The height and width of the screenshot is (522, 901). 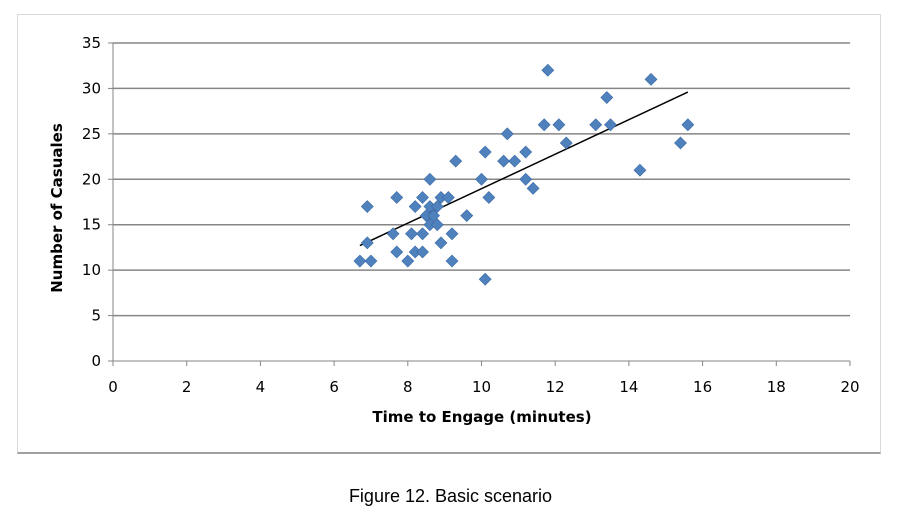 I want to click on figure-caption: Figure 12. Basic scenario, so click(x=450, y=496).